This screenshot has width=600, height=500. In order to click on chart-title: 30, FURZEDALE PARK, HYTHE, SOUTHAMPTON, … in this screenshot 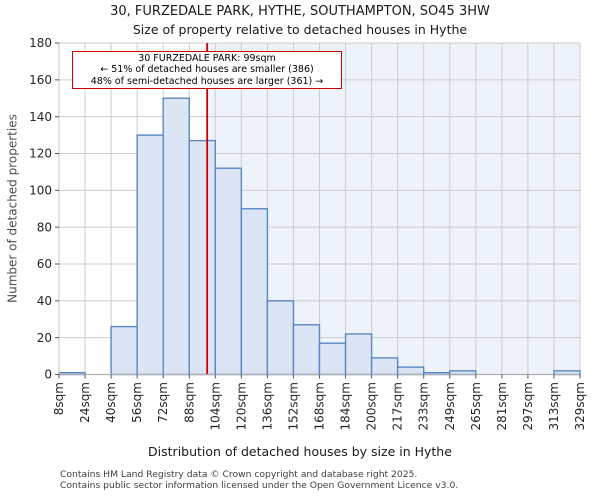, I will do `click(300, 11)`.